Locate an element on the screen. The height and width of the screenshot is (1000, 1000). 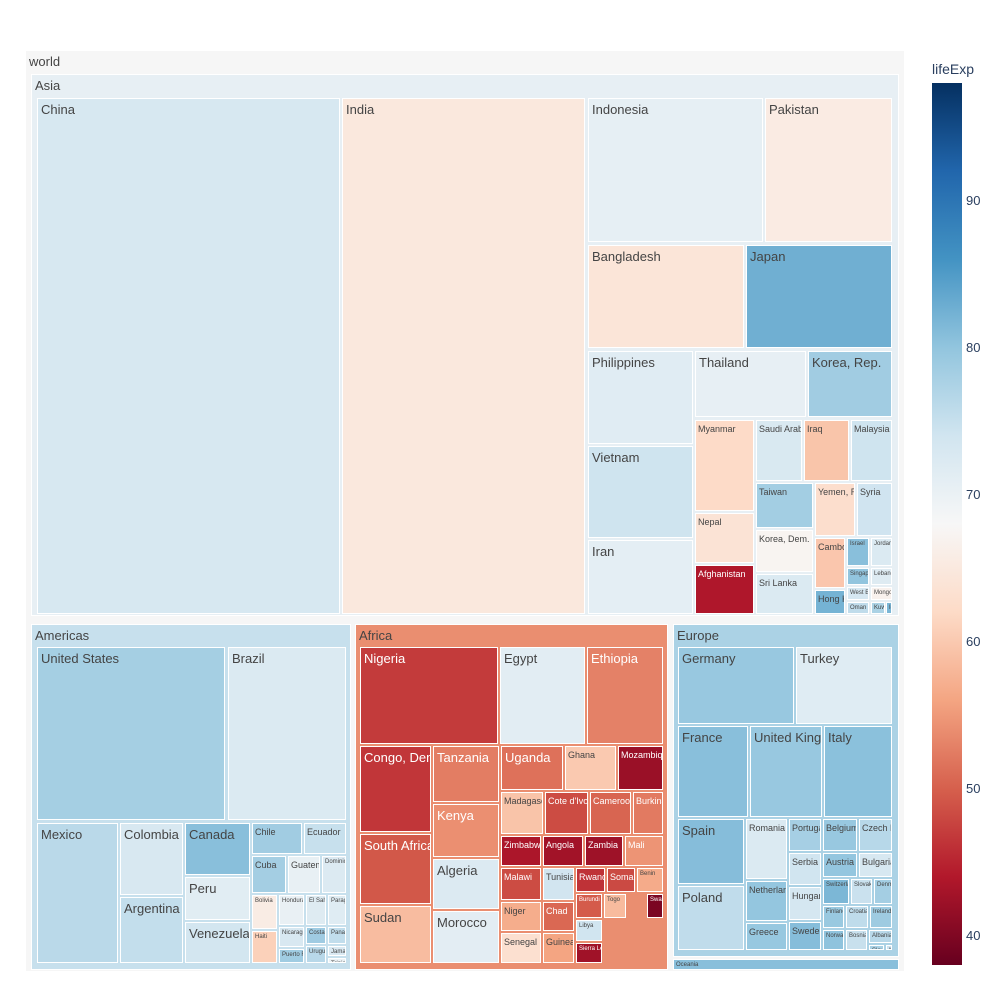
country-oman: Oman is located at coordinates (858, 608).